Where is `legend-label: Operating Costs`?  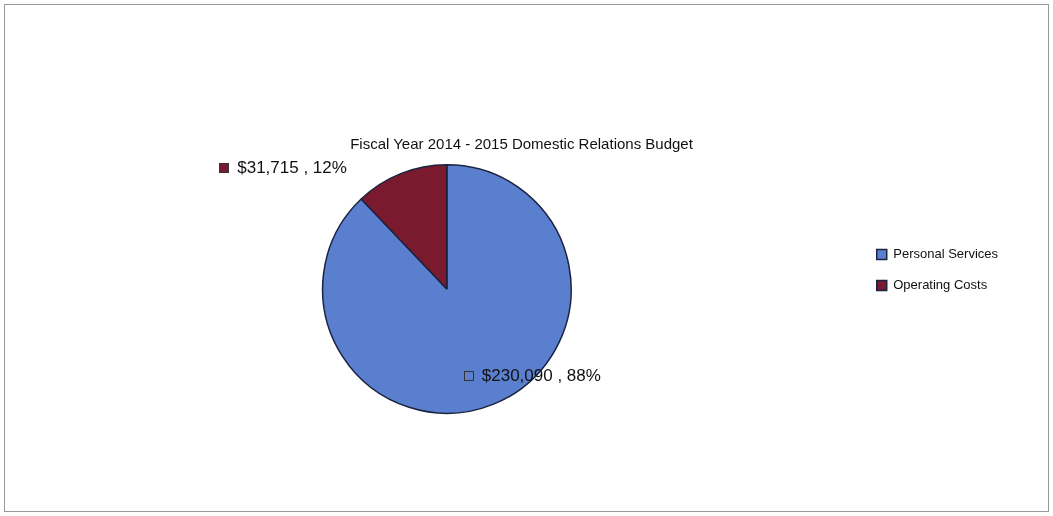
legend-label: Operating Costs is located at coordinates (940, 285).